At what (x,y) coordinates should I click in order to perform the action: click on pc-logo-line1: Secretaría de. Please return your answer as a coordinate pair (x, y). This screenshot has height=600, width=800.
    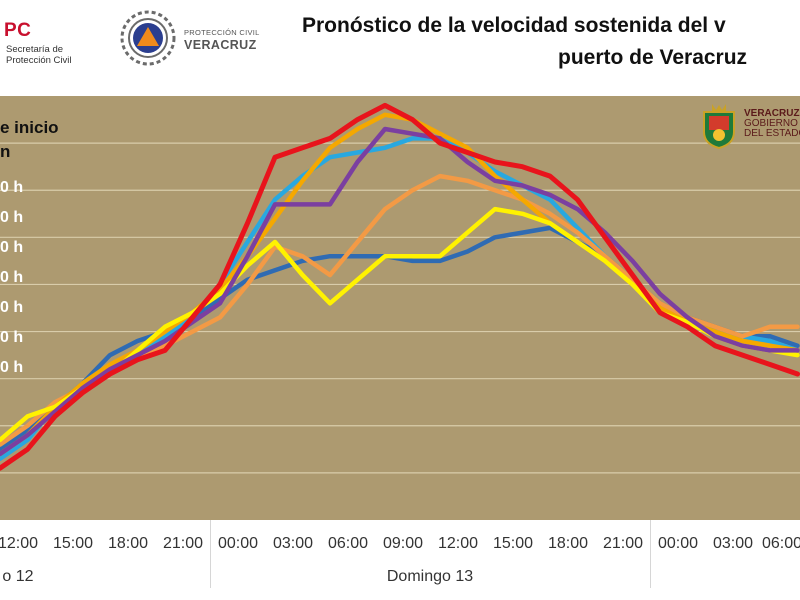
    Looking at the image, I should click on (35, 49).